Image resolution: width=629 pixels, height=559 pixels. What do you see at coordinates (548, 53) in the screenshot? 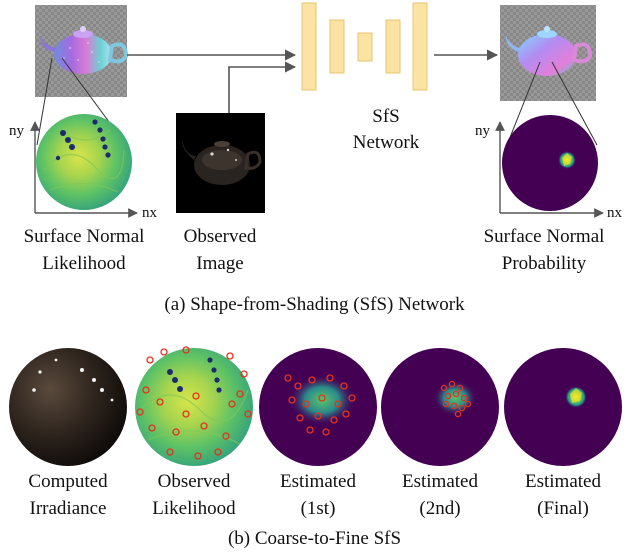
I see `predicted-normal-teapot-image` at bounding box center [548, 53].